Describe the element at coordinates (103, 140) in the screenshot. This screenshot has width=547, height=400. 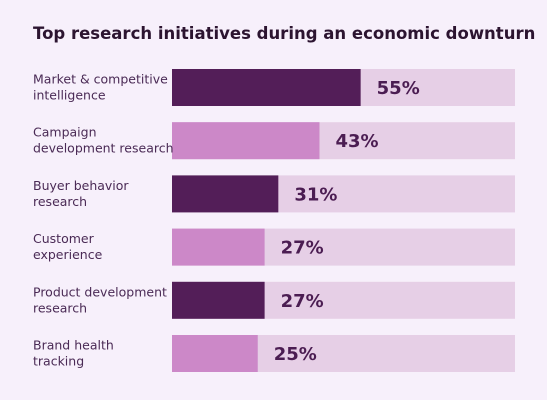
I see `category-label: Campaign development research` at that location.